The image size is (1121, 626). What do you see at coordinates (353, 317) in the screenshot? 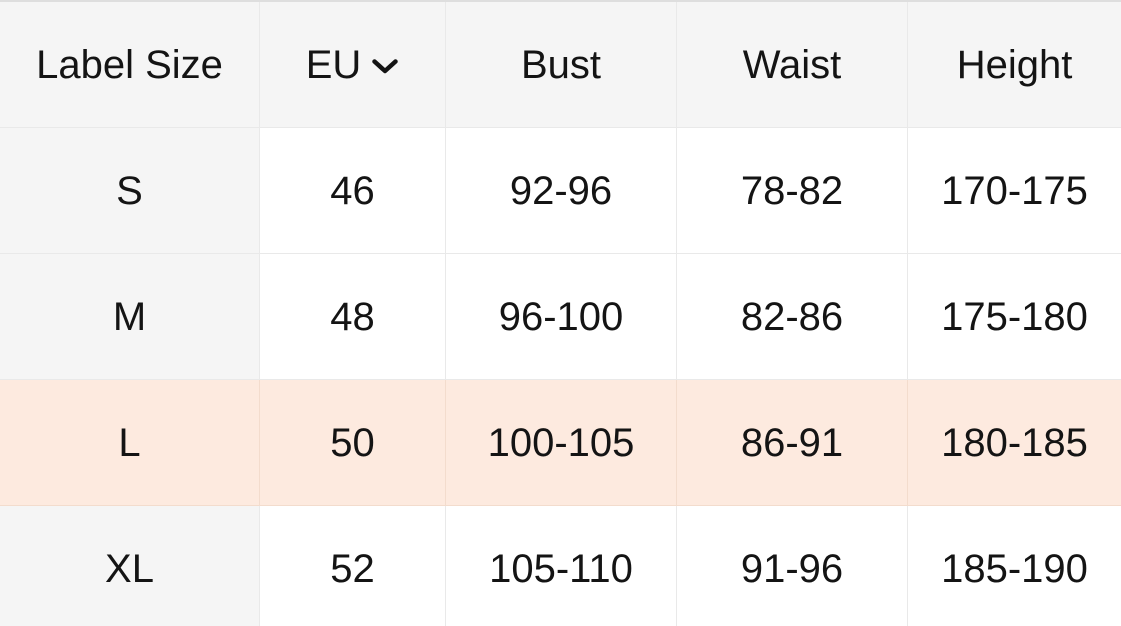
I see `eu-cell: 48` at bounding box center [353, 317].